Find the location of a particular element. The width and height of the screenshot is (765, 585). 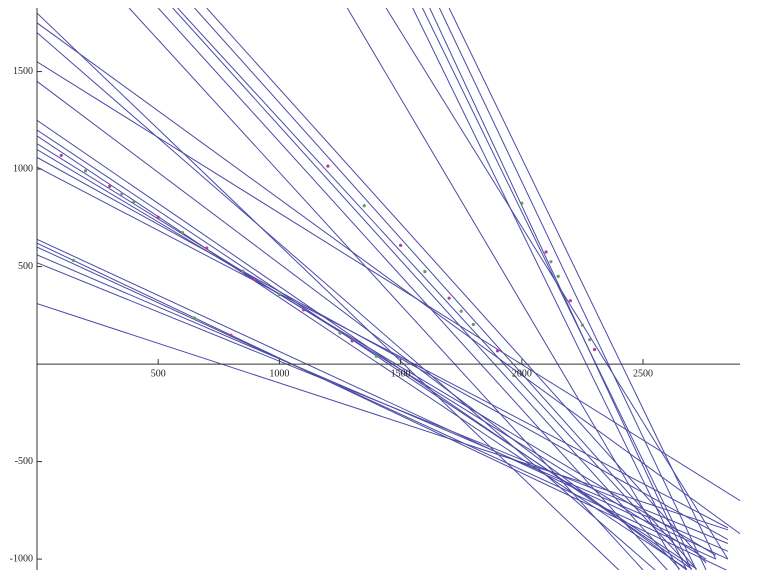

x-tick-label: 2500 is located at coordinates (643, 373).